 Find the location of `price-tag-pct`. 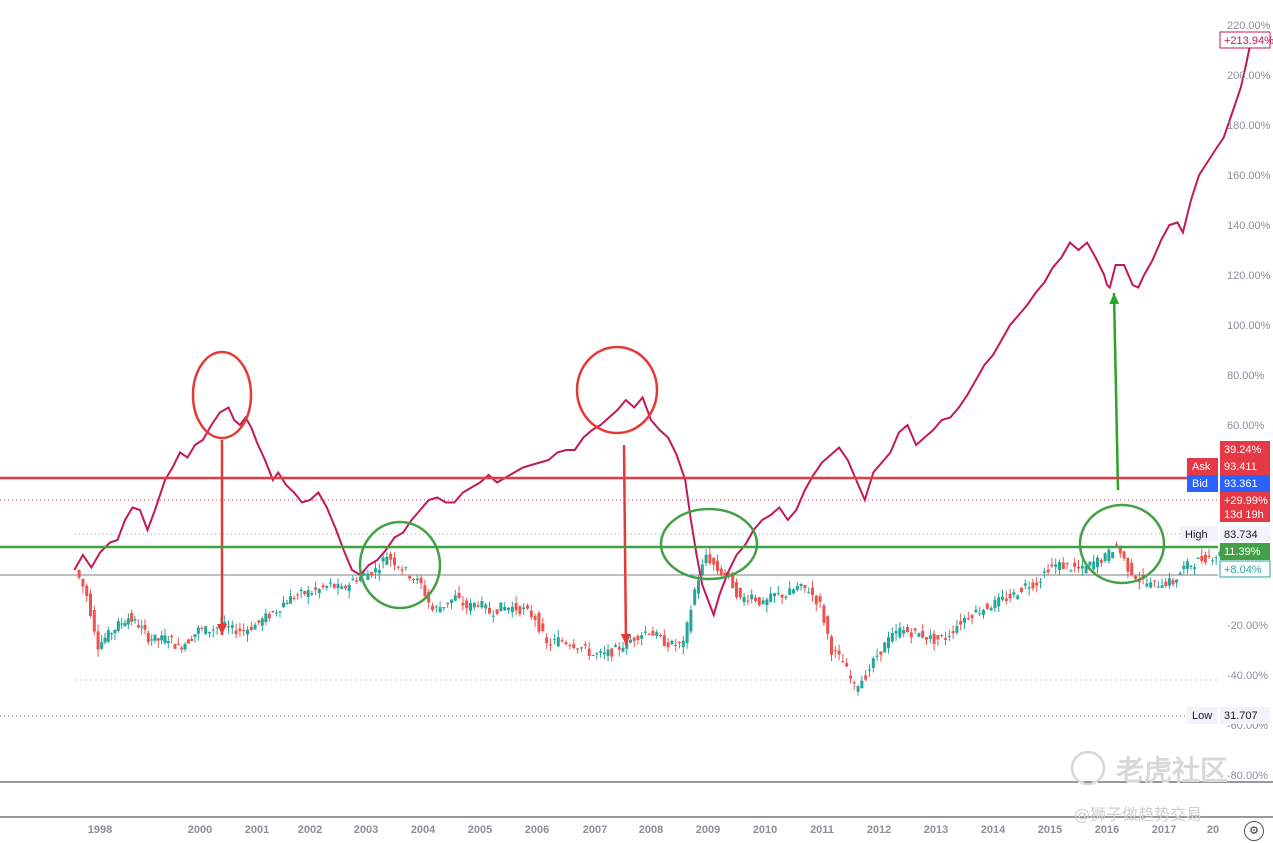

price-tag-pct is located at coordinates (1245, 449).